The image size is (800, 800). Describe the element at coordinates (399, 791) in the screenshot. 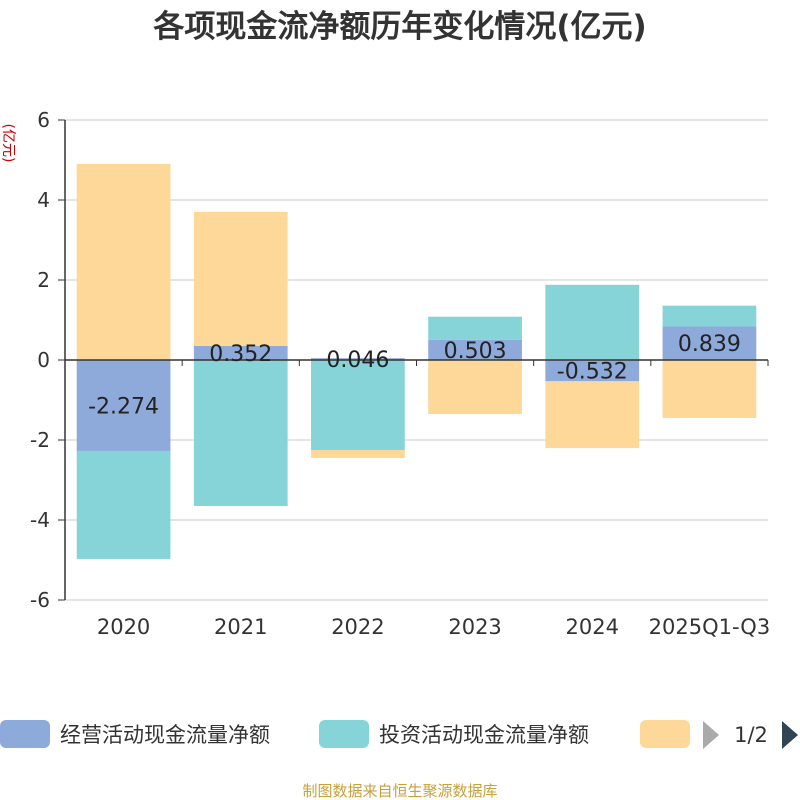

I see `source-note: 制图数据来自恒生聚源数据库` at that location.